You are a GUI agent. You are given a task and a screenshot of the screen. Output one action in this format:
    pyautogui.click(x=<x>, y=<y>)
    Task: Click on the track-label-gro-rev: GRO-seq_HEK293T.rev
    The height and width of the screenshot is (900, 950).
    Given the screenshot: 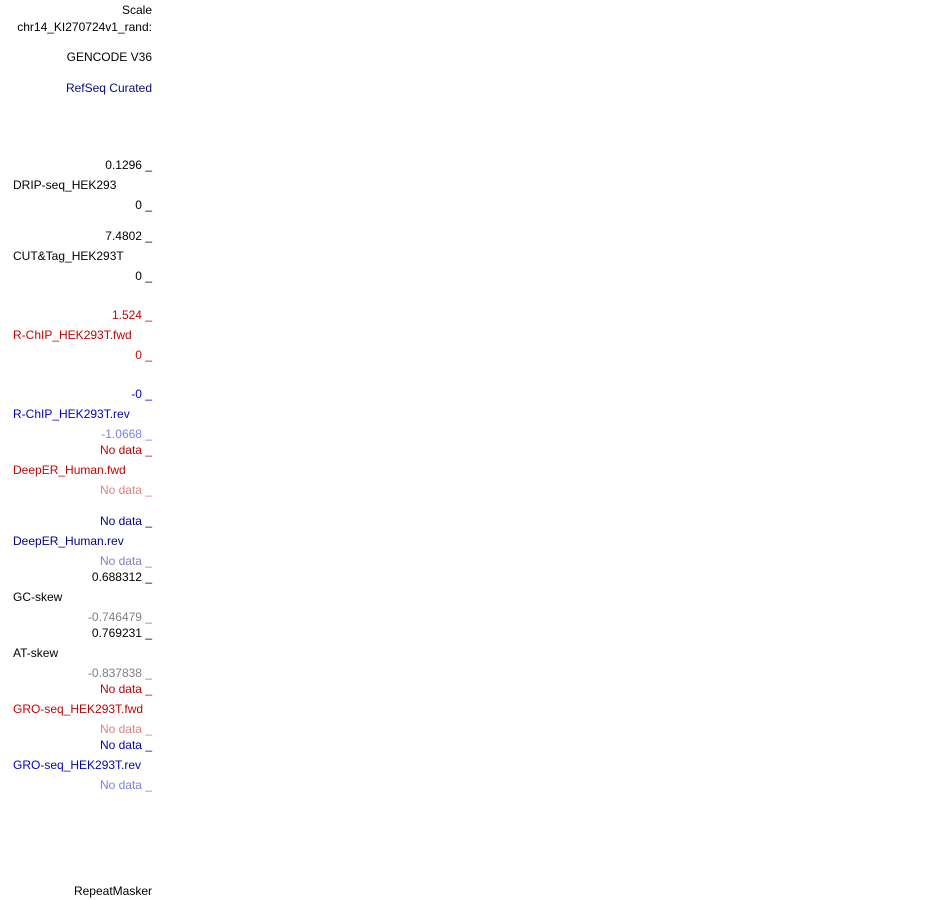 What is the action you would take?
    pyautogui.click(x=77, y=765)
    